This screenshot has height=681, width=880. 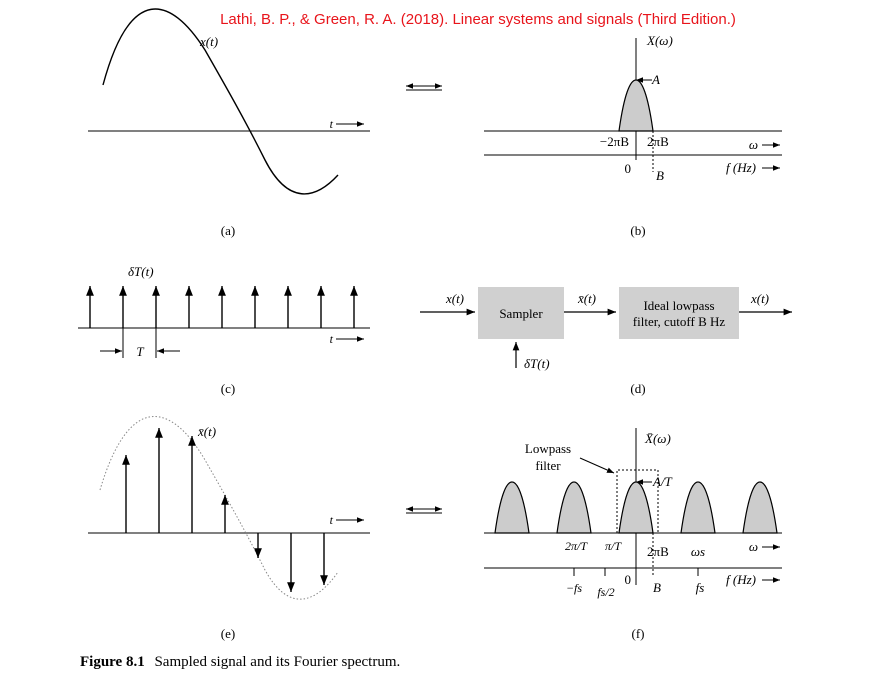 What do you see at coordinates (208, 41) in the screenshot?
I see `signal-label-a: x(t)` at bounding box center [208, 41].